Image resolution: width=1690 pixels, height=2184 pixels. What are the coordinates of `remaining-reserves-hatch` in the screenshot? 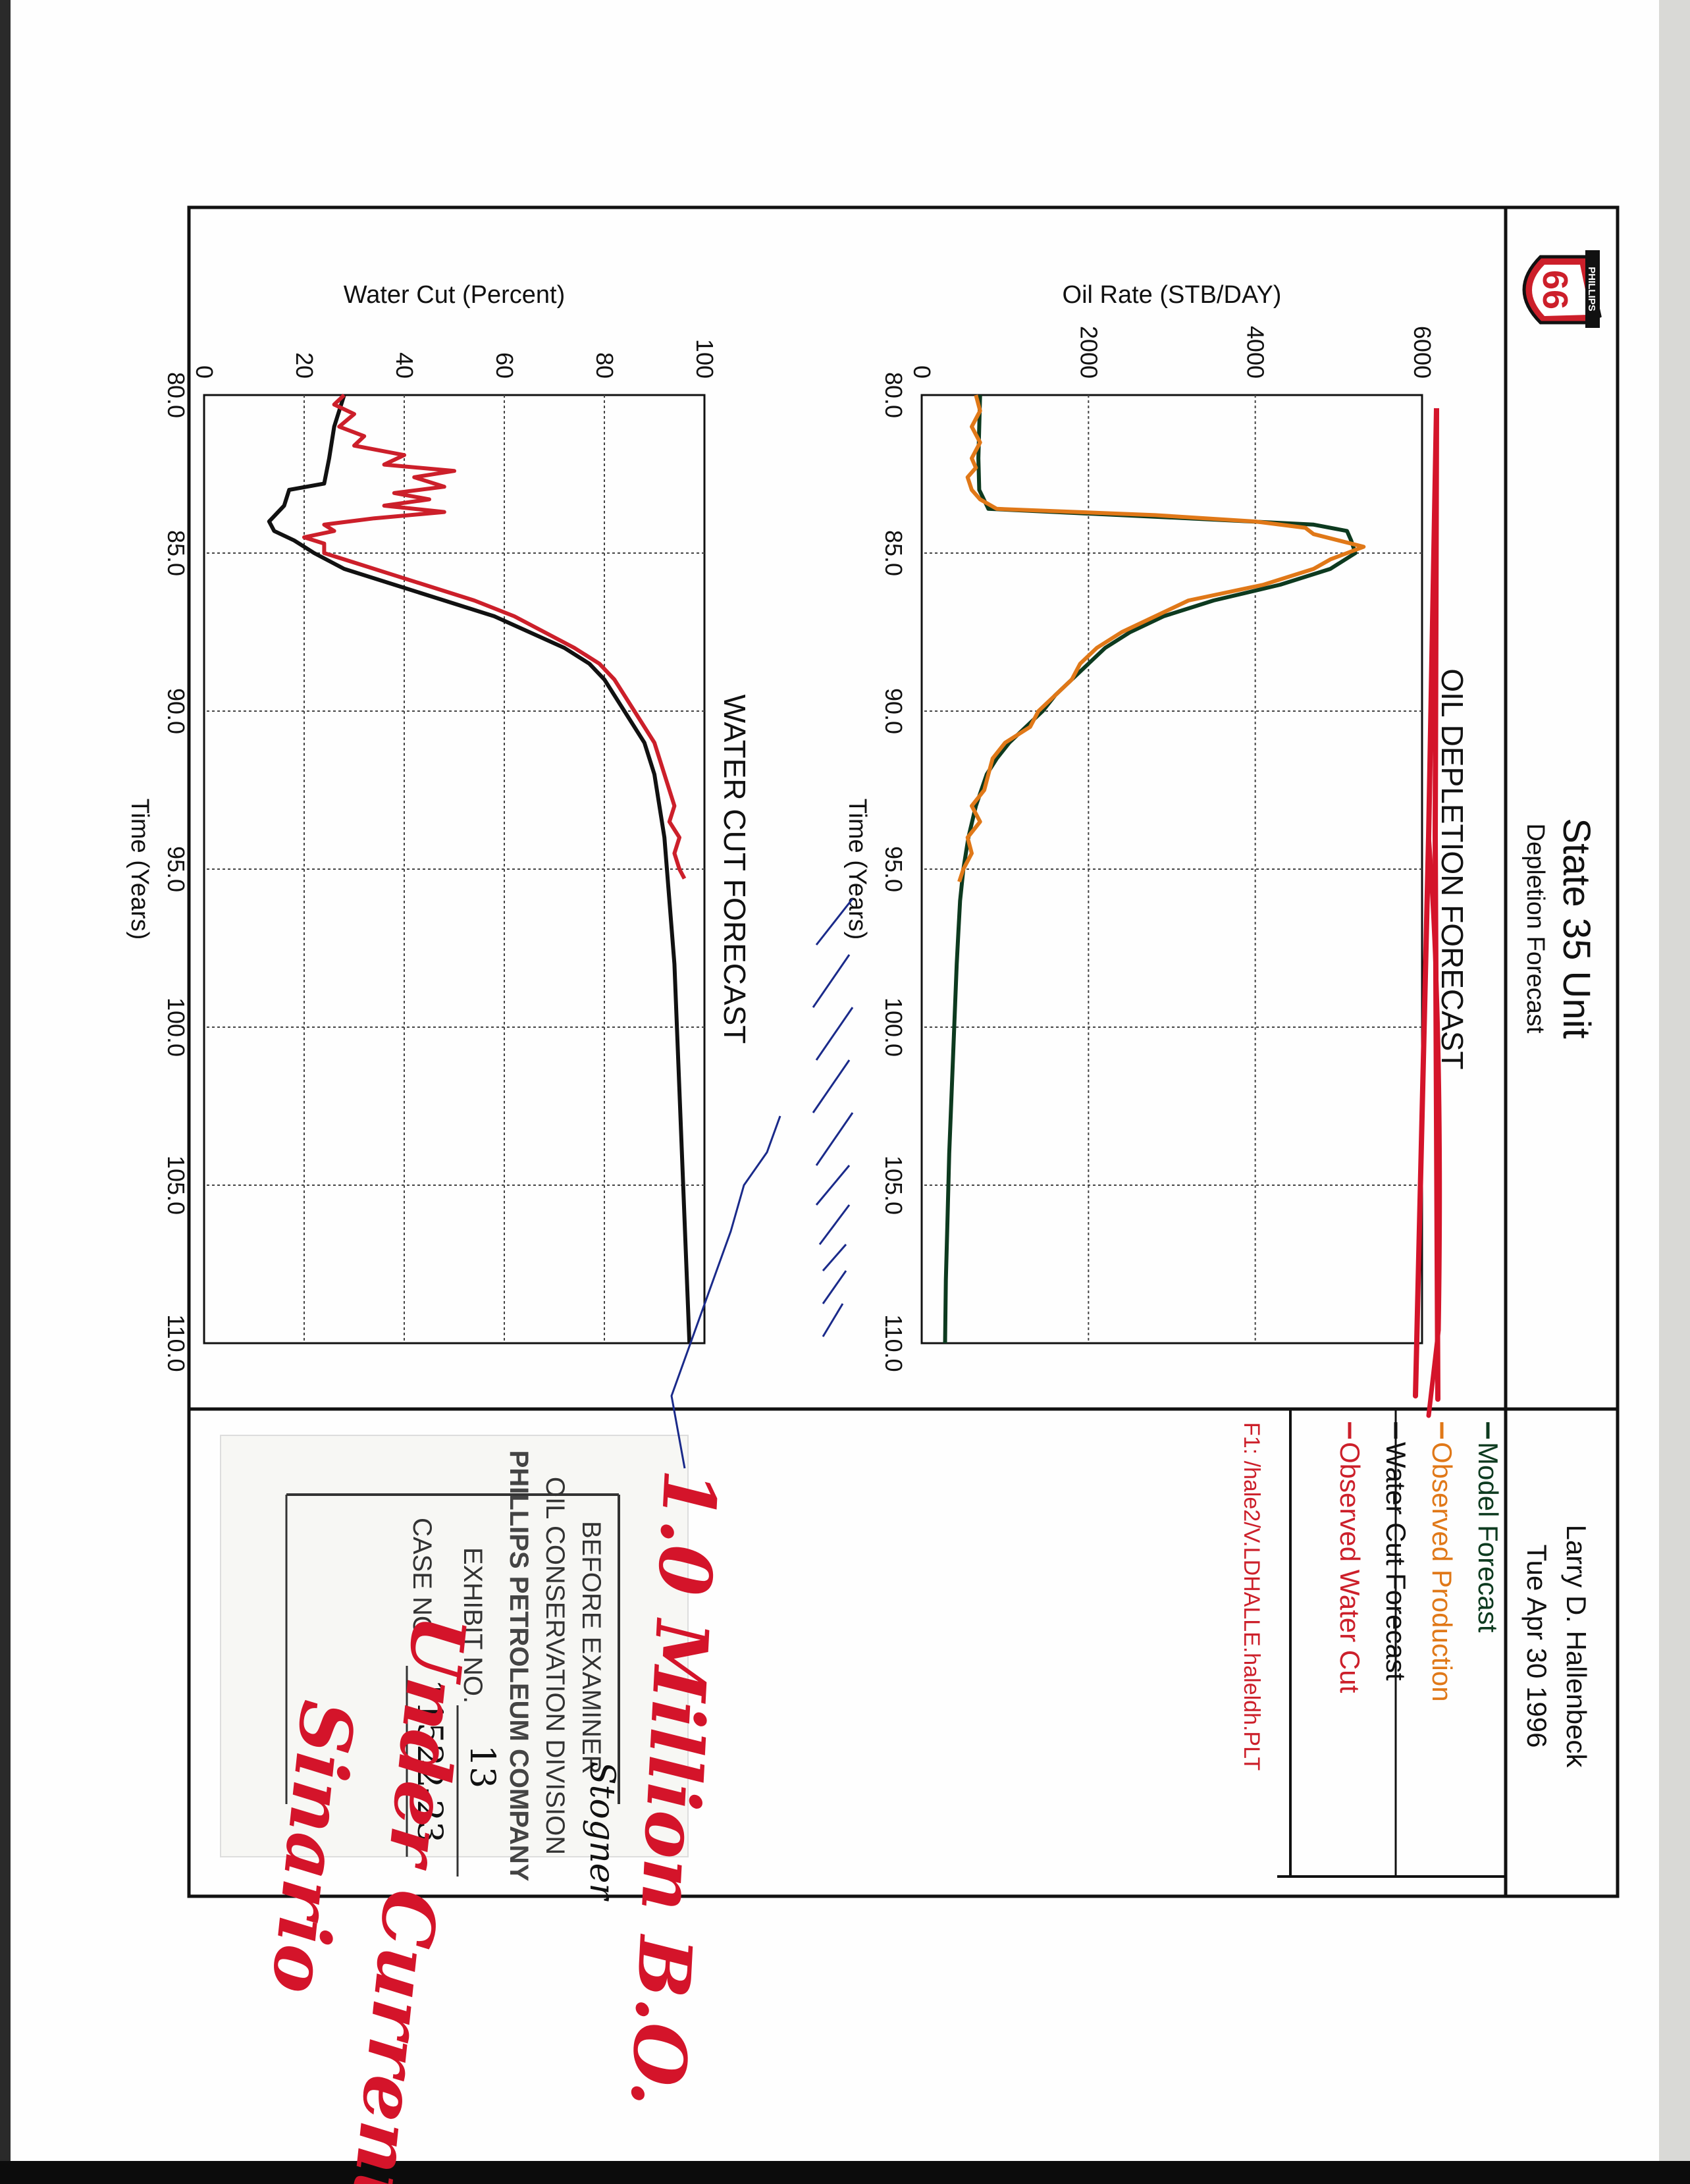 It's located at (762, 1183).